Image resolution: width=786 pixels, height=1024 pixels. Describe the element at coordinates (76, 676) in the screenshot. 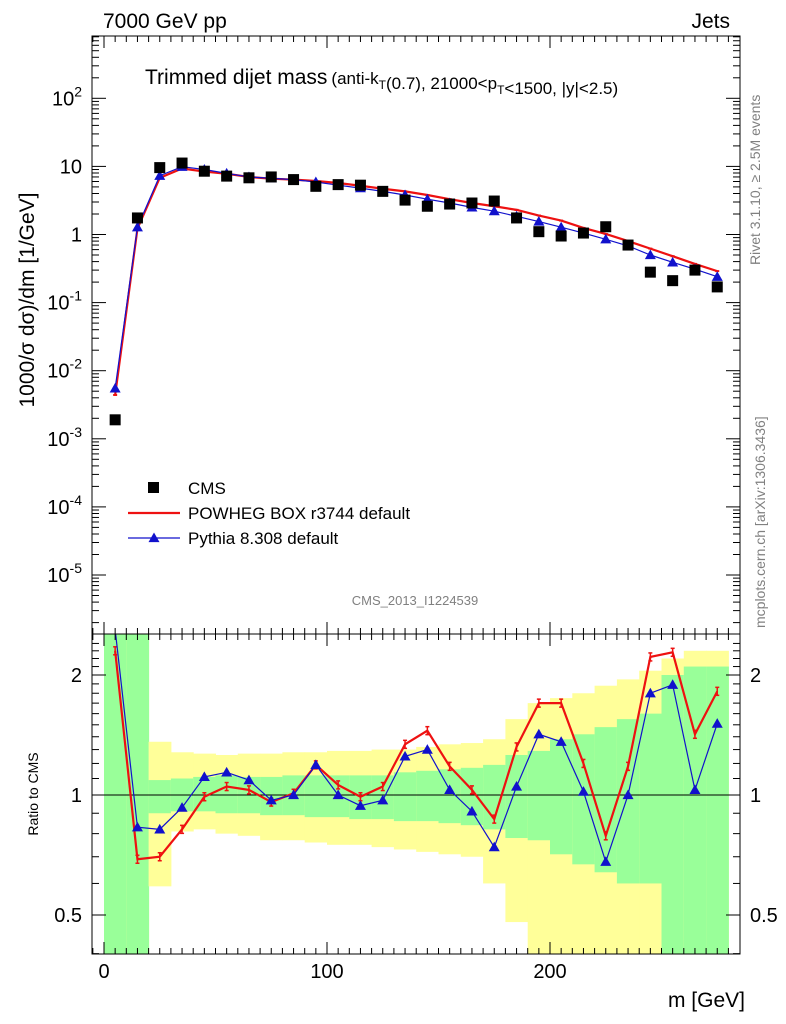

I see `ratio-y-tick-label-left: 2` at that location.